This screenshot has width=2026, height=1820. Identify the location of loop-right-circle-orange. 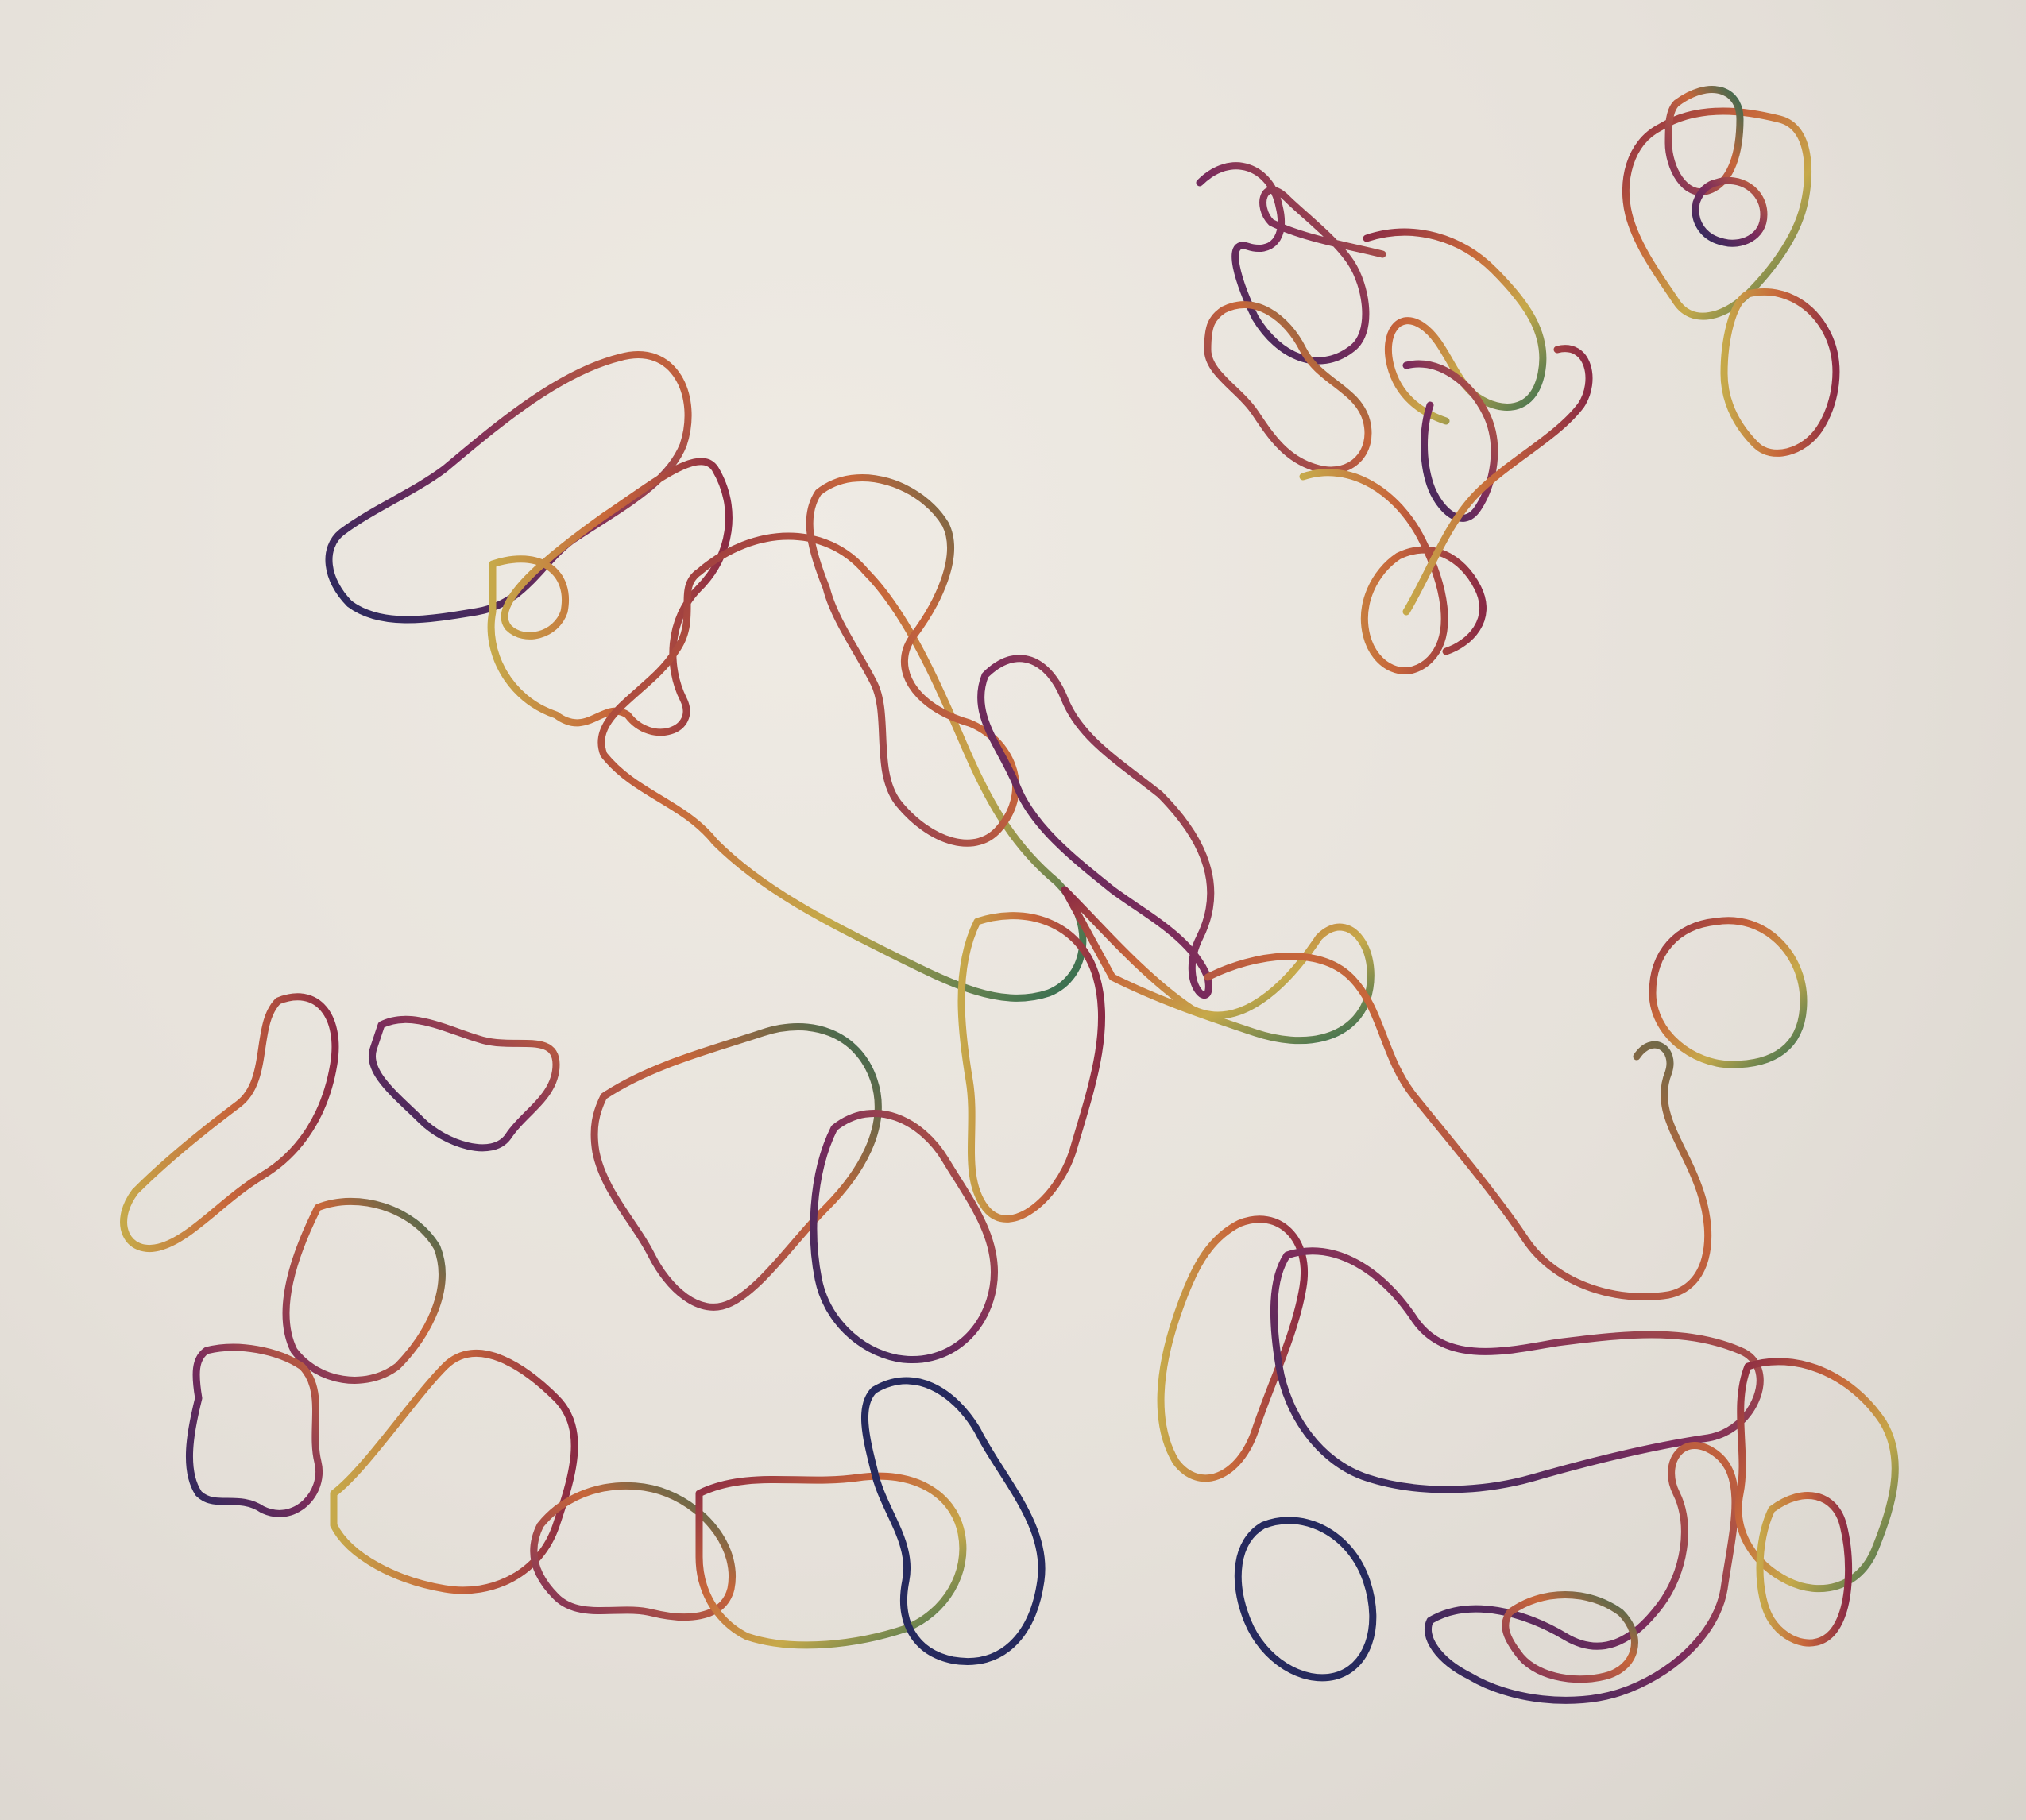
(1728, 992).